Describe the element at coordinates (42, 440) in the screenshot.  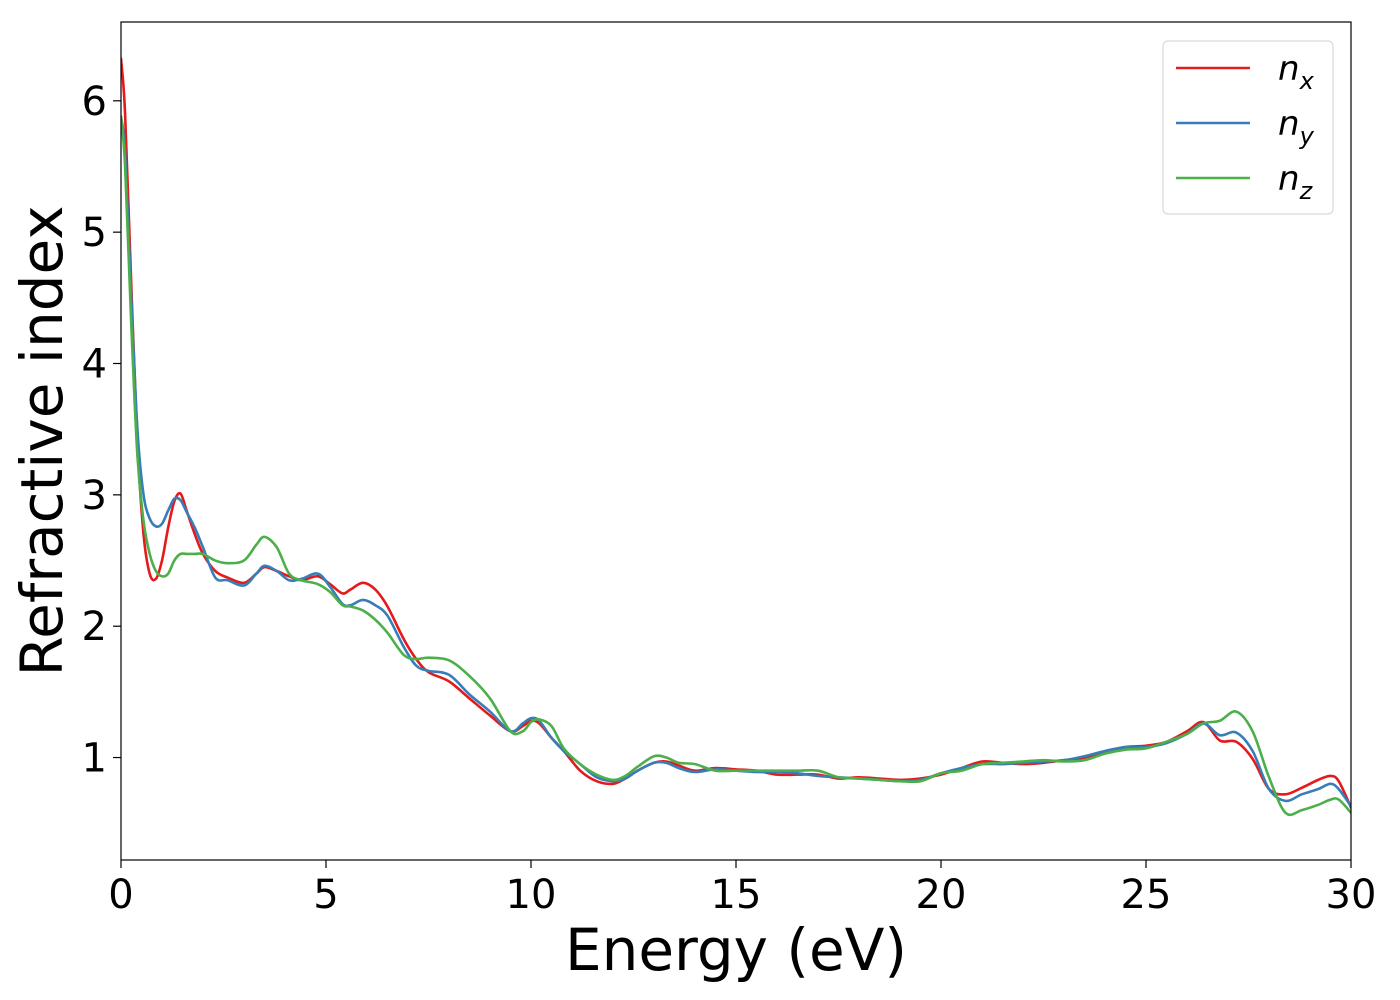
I see `y-axis-title: Refractive index` at that location.